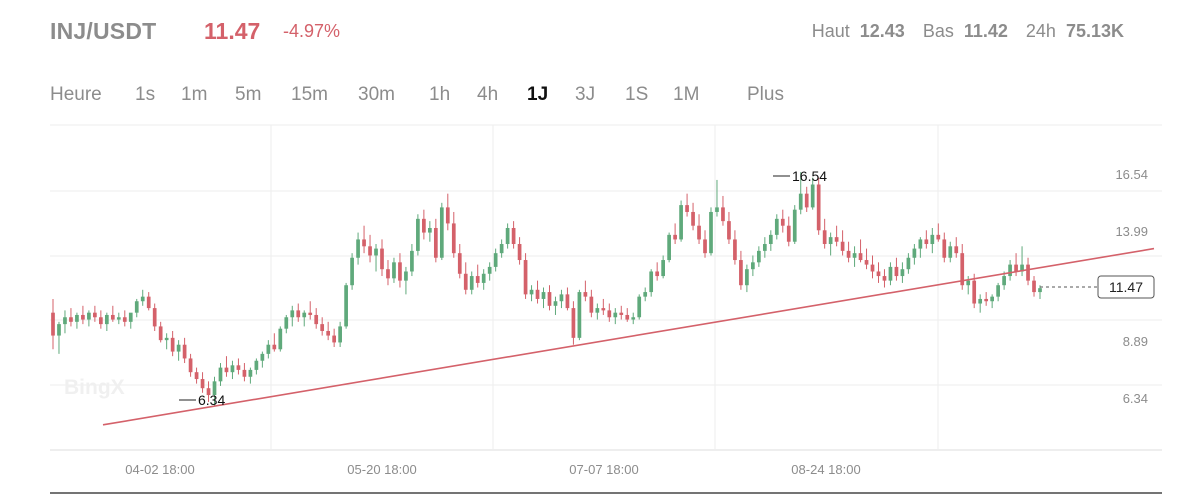  I want to click on tab-heure: Heure, so click(76, 94).